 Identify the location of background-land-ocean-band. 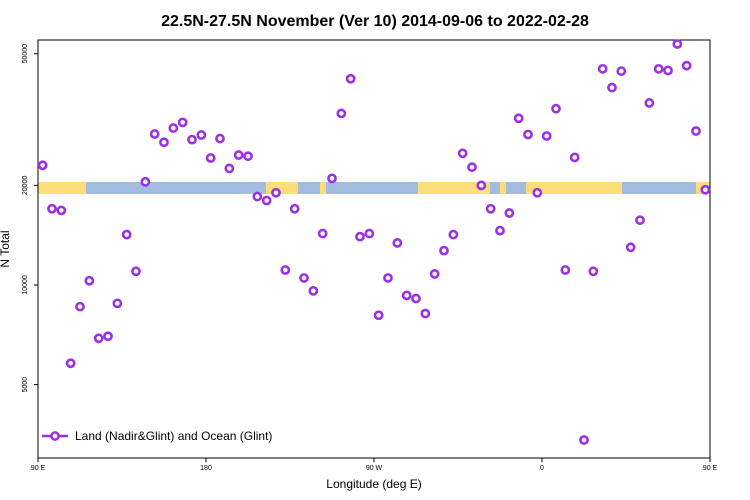
(374, 188).